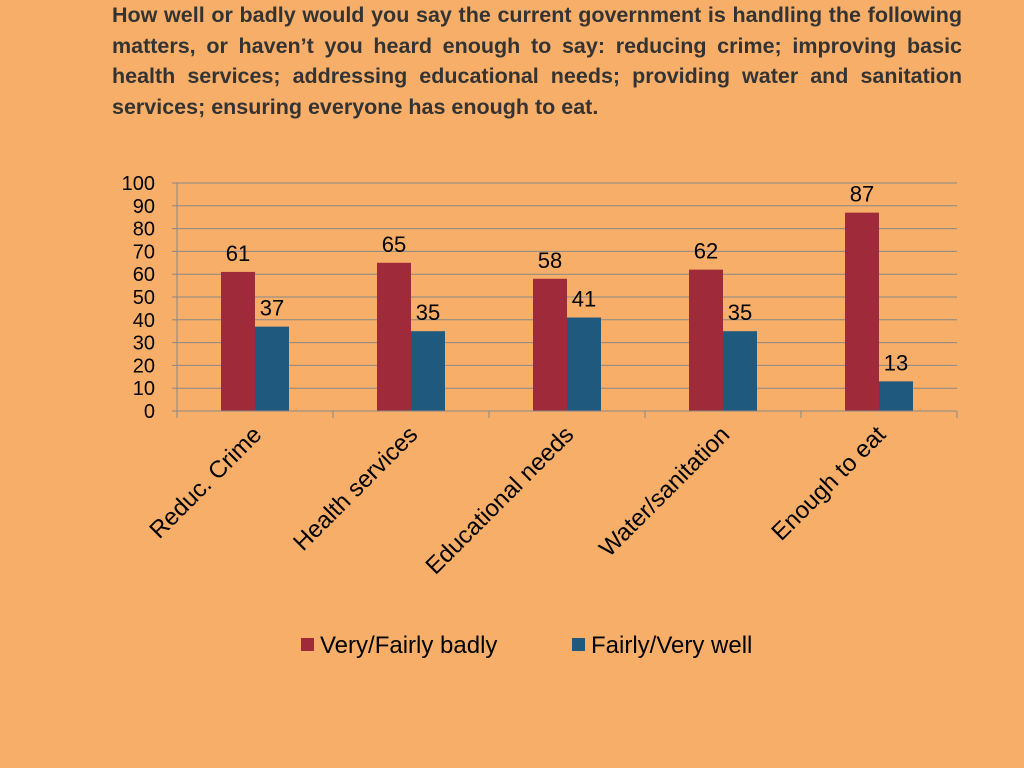 The height and width of the screenshot is (768, 1024). Describe the element at coordinates (205, 482) in the screenshot. I see `x-category-label: Reduc. Crime` at that location.